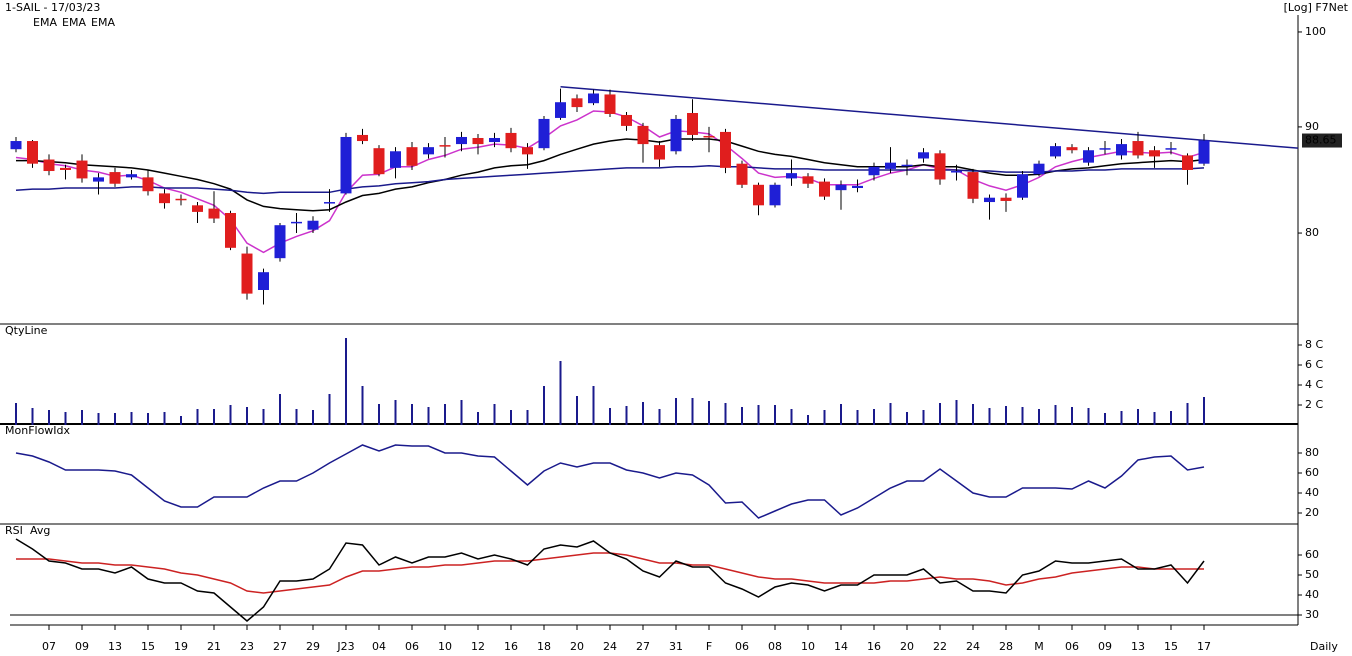  What do you see at coordinates (1312, 452) in the screenshot?
I see `y-tick-label: 80` at bounding box center [1312, 452].